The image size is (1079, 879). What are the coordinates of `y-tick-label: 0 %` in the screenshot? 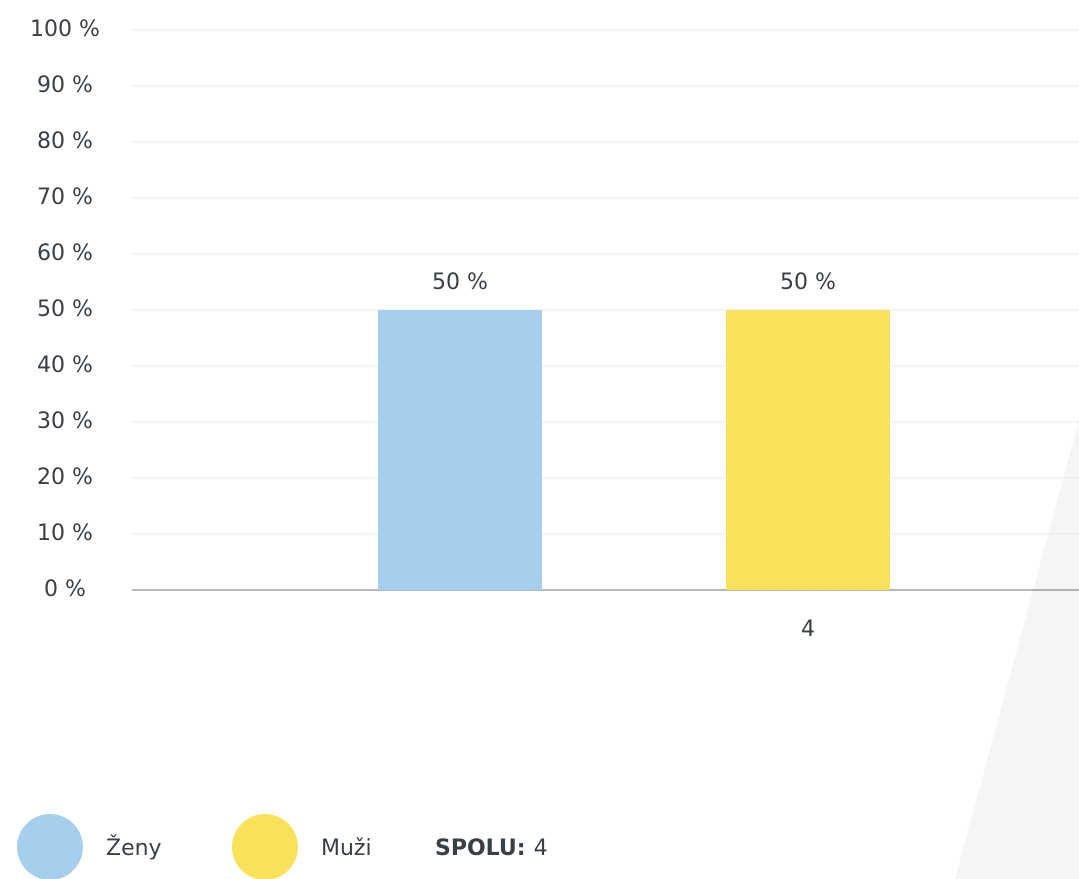 It's located at (65, 589).